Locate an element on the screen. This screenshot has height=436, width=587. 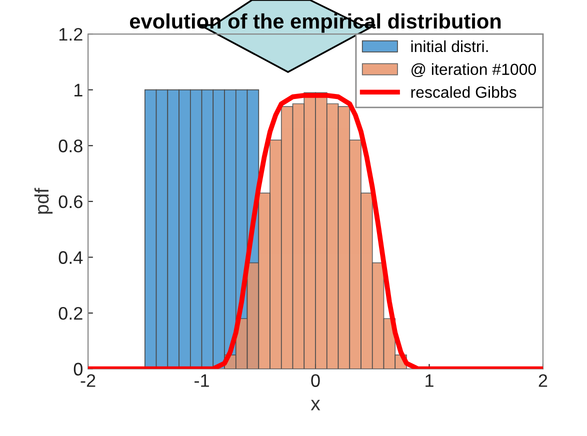
y-tick-label: 1 is located at coordinates (78, 90).